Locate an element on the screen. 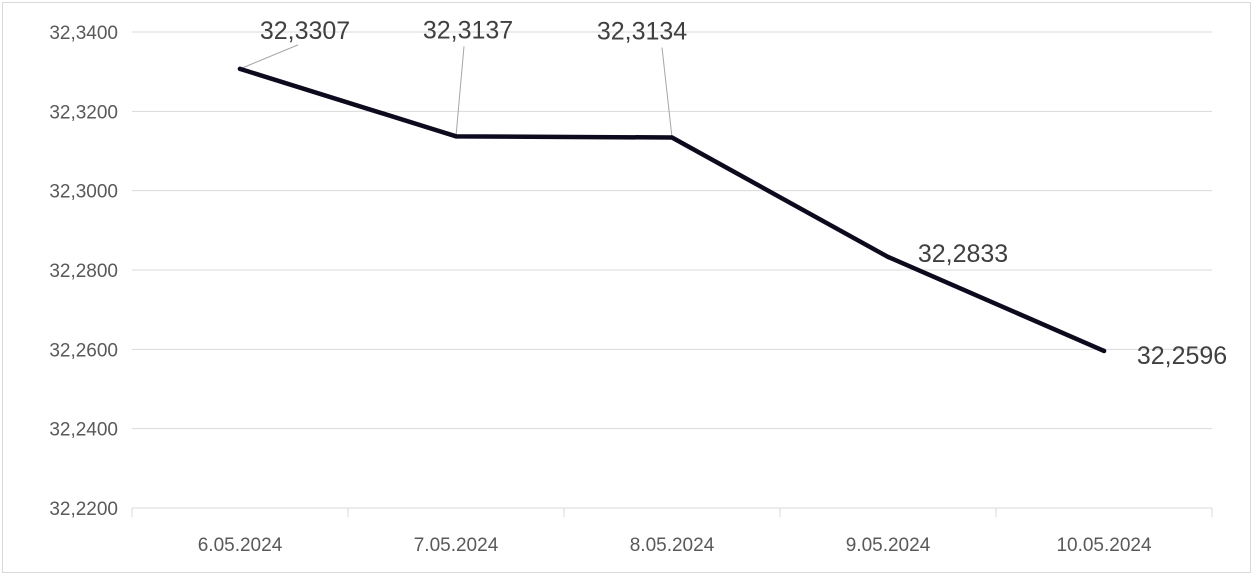 The height and width of the screenshot is (577, 1255). x-tick-label: 10.05.2024 is located at coordinates (1104, 545).